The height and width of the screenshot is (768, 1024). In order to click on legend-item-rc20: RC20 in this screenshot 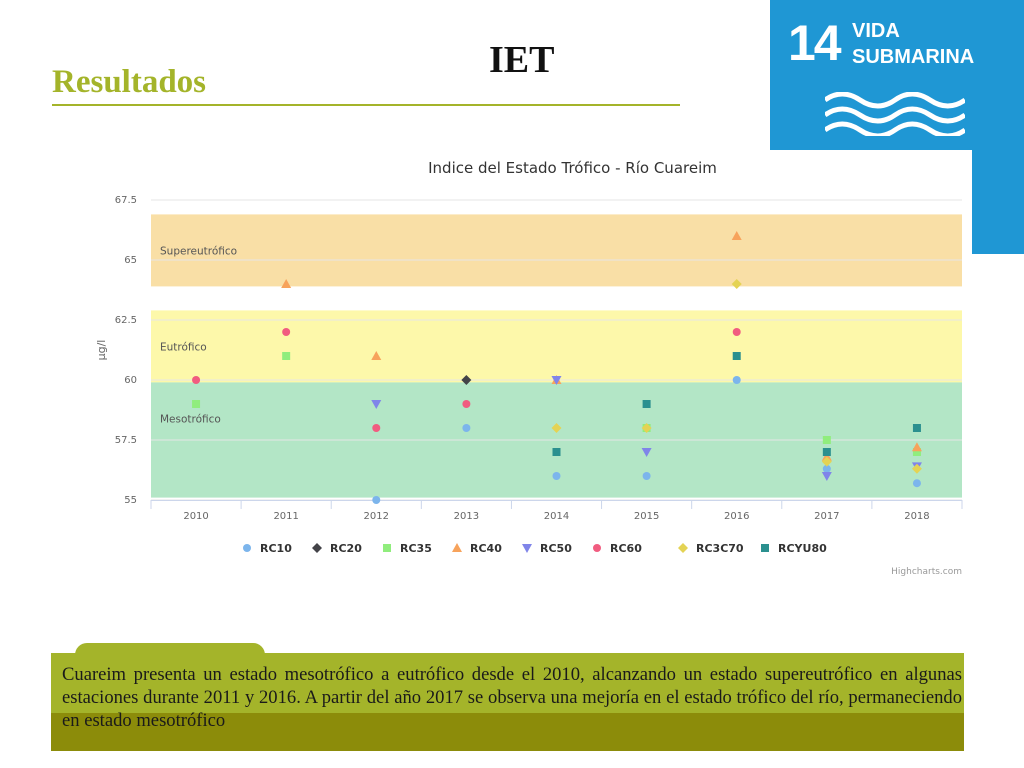, I will do `click(337, 548)`.